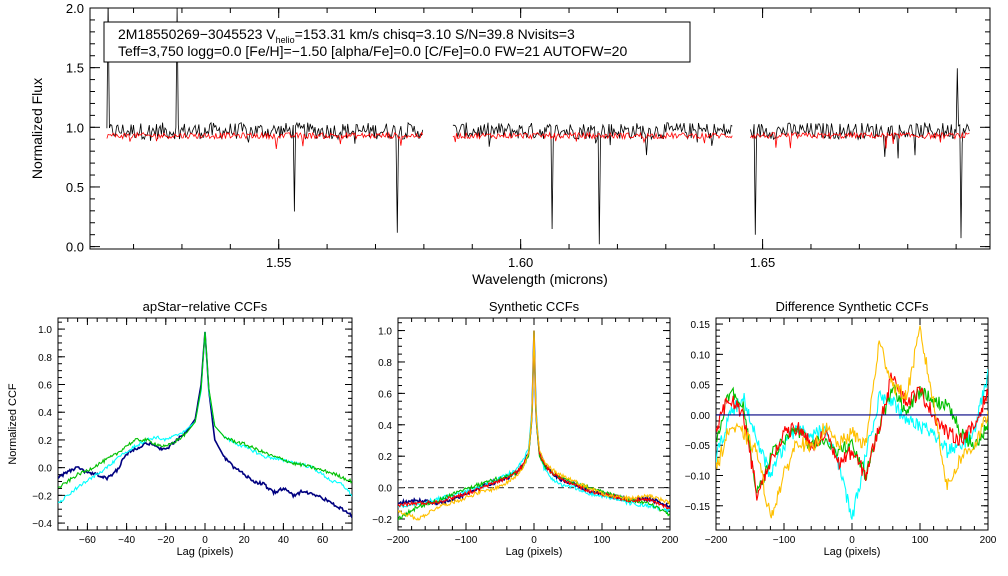 Image resolution: width=1008 pixels, height=576 pixels. I want to click on y-tick-label: 0.00, so click(701, 416).